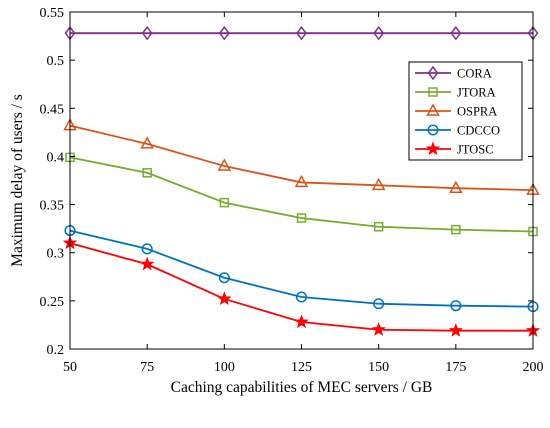 This screenshot has width=550, height=428. What do you see at coordinates (433, 92) in the screenshot?
I see `legend-marker-jtora` at bounding box center [433, 92].